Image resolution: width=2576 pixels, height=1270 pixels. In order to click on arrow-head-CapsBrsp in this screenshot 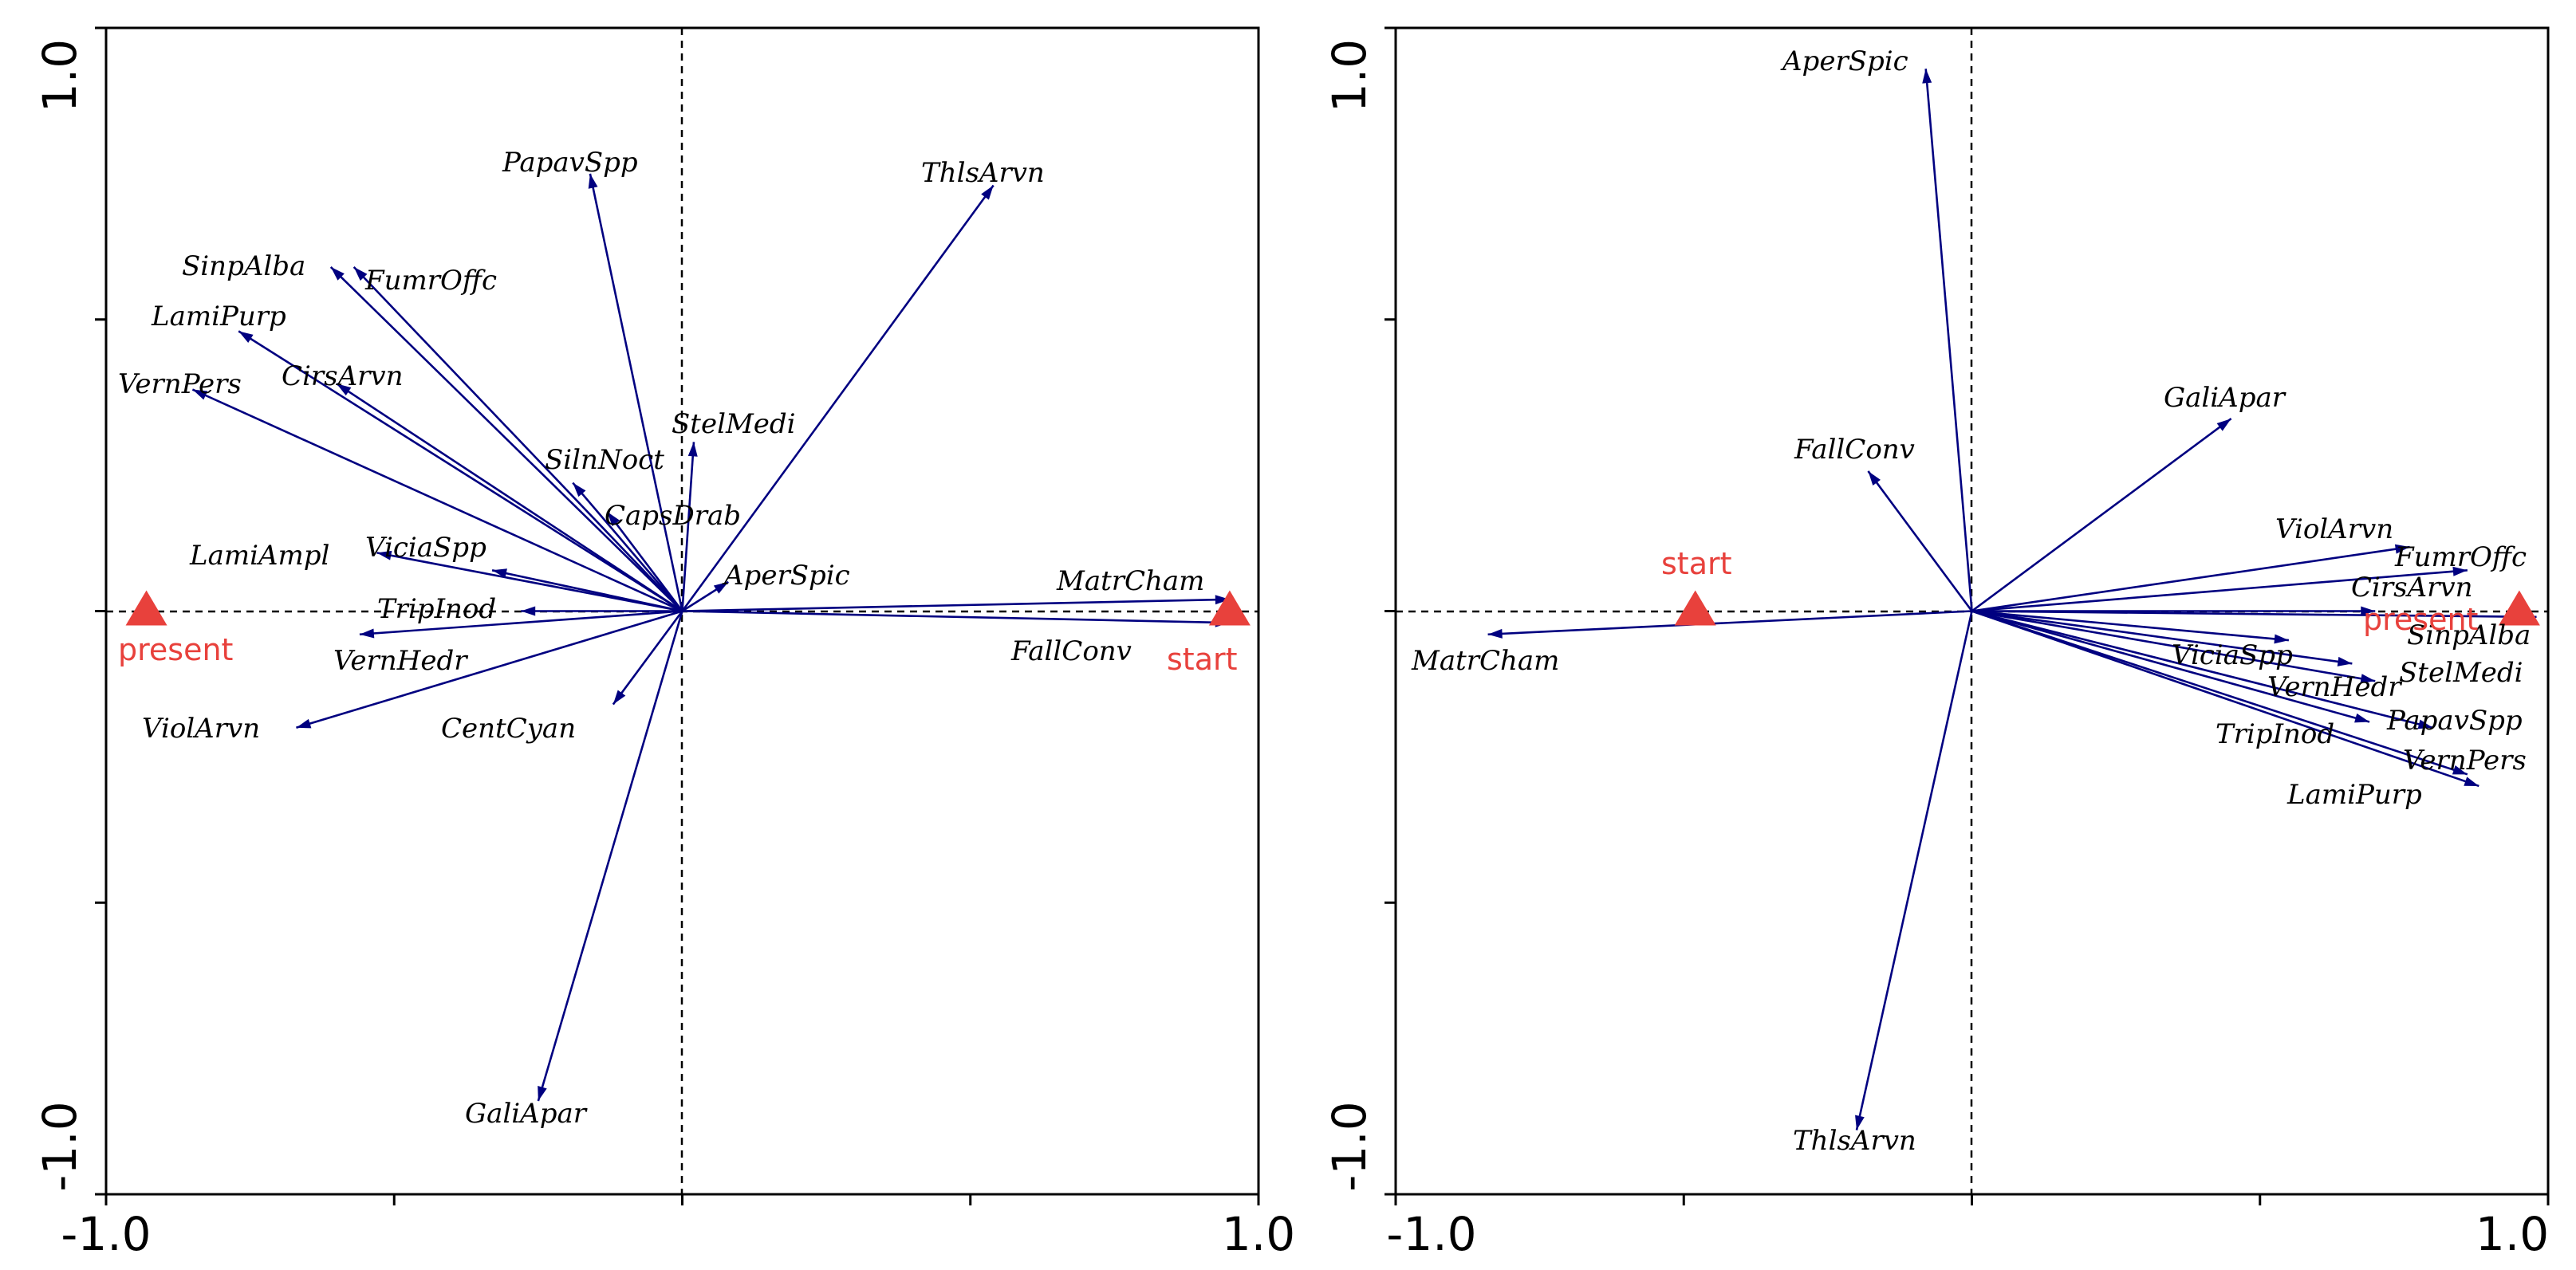, I will do `click(613, 519)`.